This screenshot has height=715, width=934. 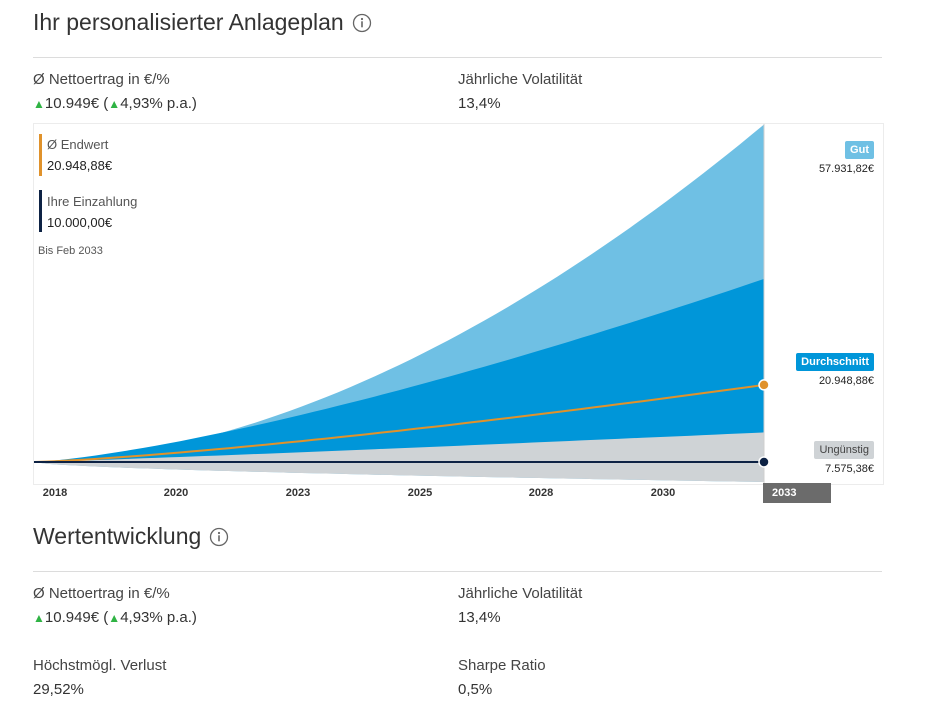 I want to click on development-title-row: Wertentwicklung, so click(x=131, y=536).